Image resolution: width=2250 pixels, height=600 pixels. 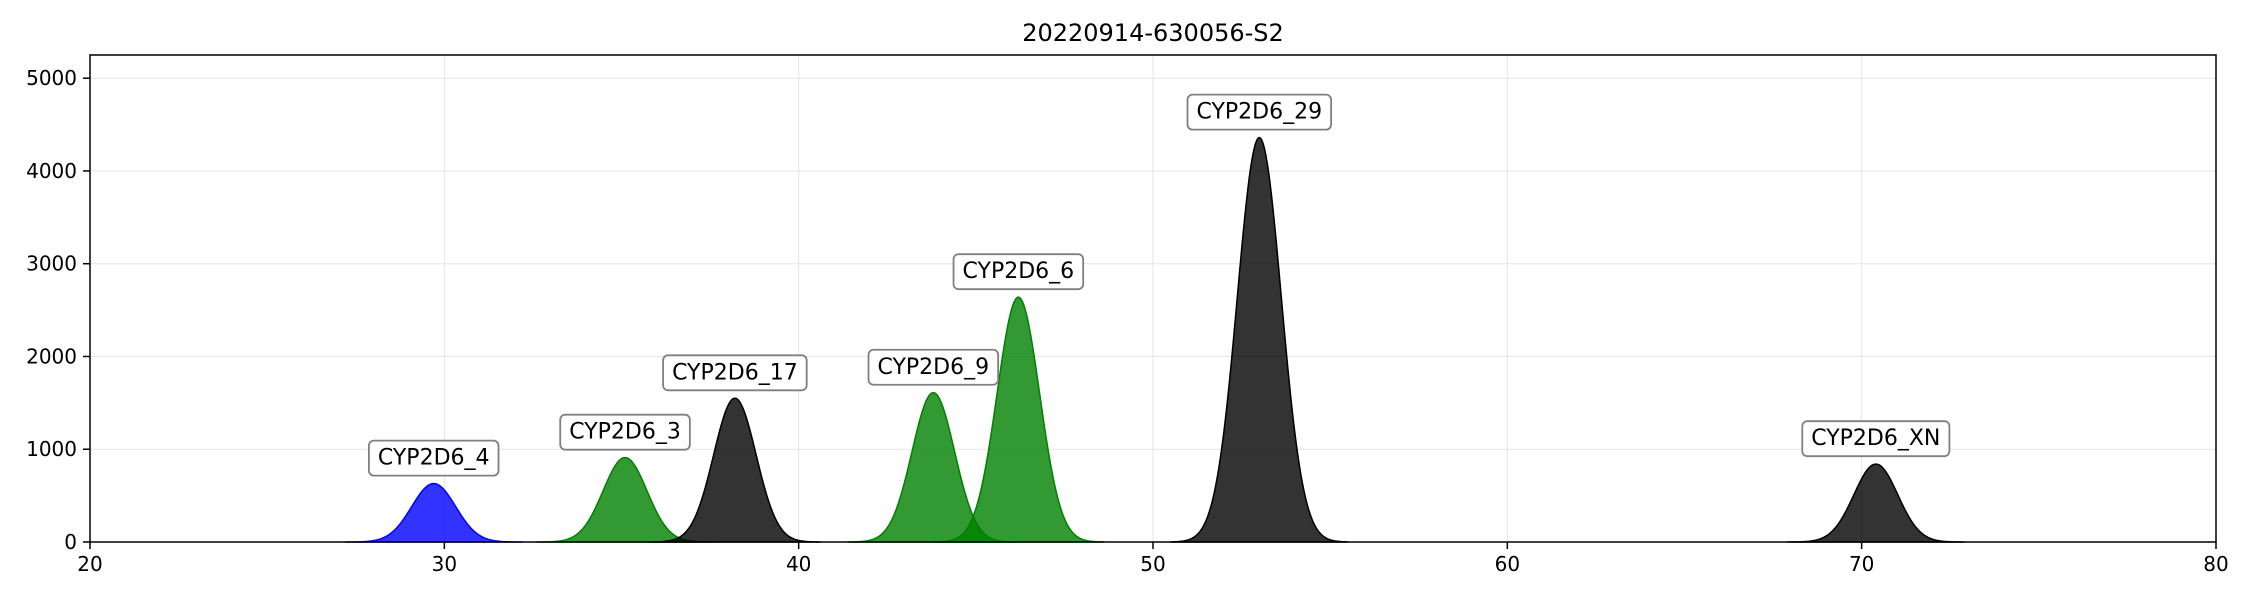 I want to click on peak-label-text: CYP2D6_XN, so click(x=1875, y=438).